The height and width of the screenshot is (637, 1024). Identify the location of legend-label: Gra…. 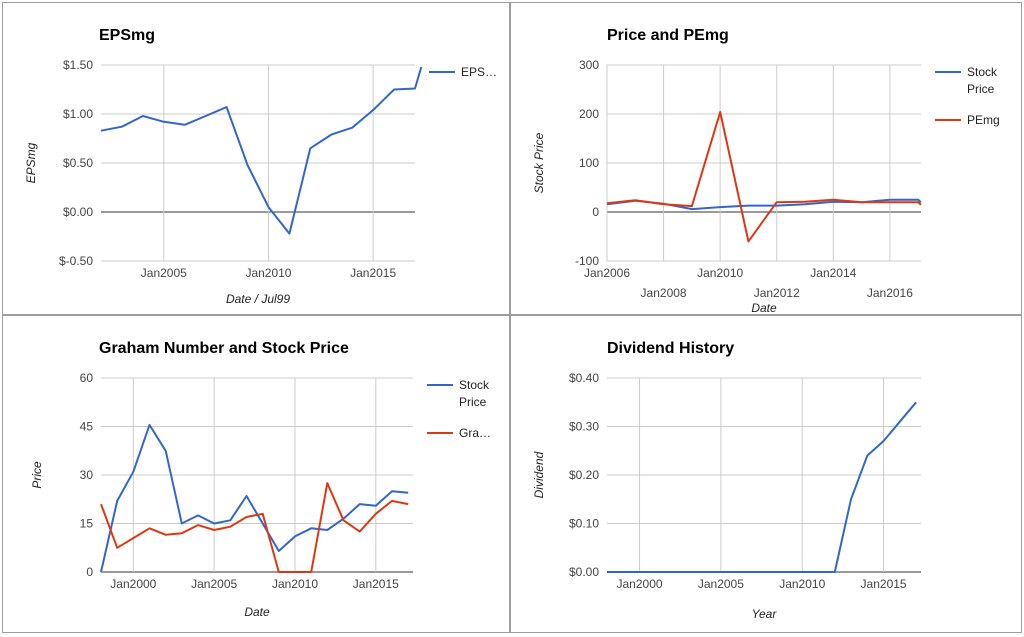
(475, 433).